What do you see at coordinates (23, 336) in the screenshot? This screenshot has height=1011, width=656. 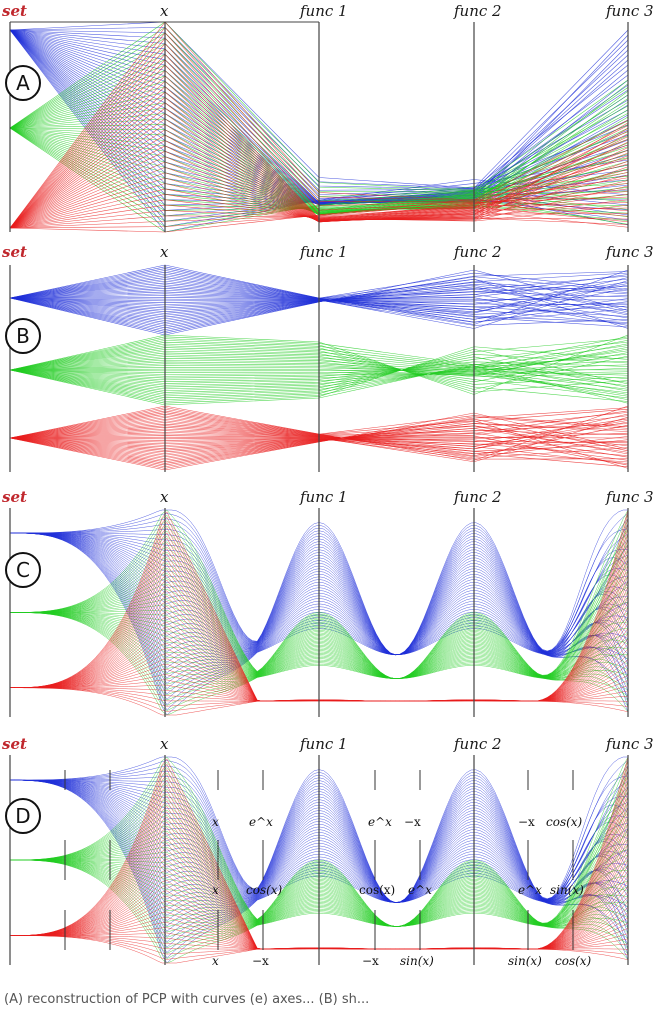 I see `panel-label-b: B` at bounding box center [23, 336].